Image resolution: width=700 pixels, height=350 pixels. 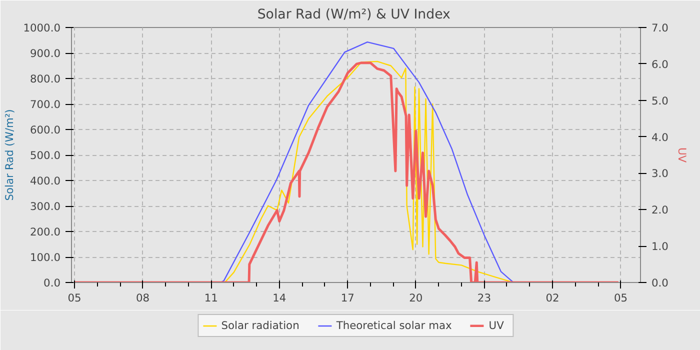 I want to click on y2-tick-label: 3.0, so click(x=660, y=173).